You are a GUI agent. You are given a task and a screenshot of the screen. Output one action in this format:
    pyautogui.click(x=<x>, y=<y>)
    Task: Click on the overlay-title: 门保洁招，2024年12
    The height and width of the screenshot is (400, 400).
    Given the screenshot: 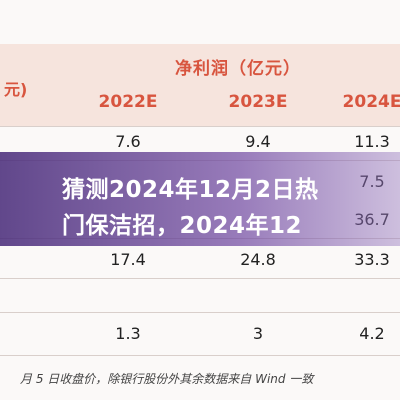 What is the action you would take?
    pyautogui.click(x=182, y=226)
    